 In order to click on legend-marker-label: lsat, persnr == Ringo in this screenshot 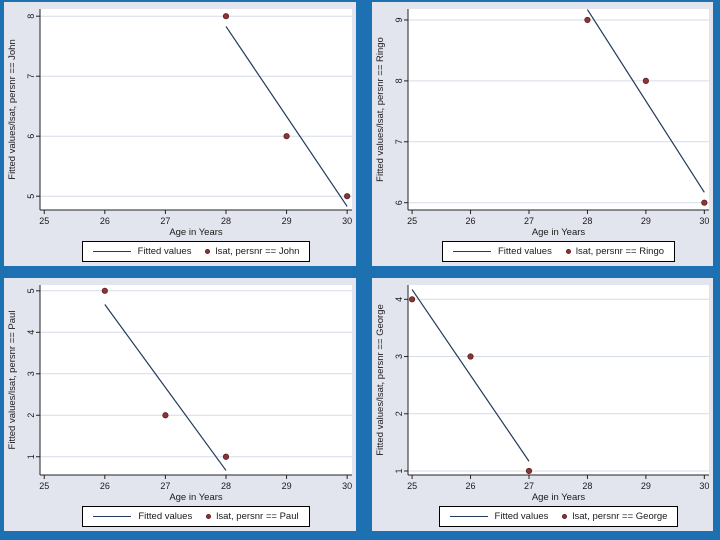, I will do `click(620, 251)`.